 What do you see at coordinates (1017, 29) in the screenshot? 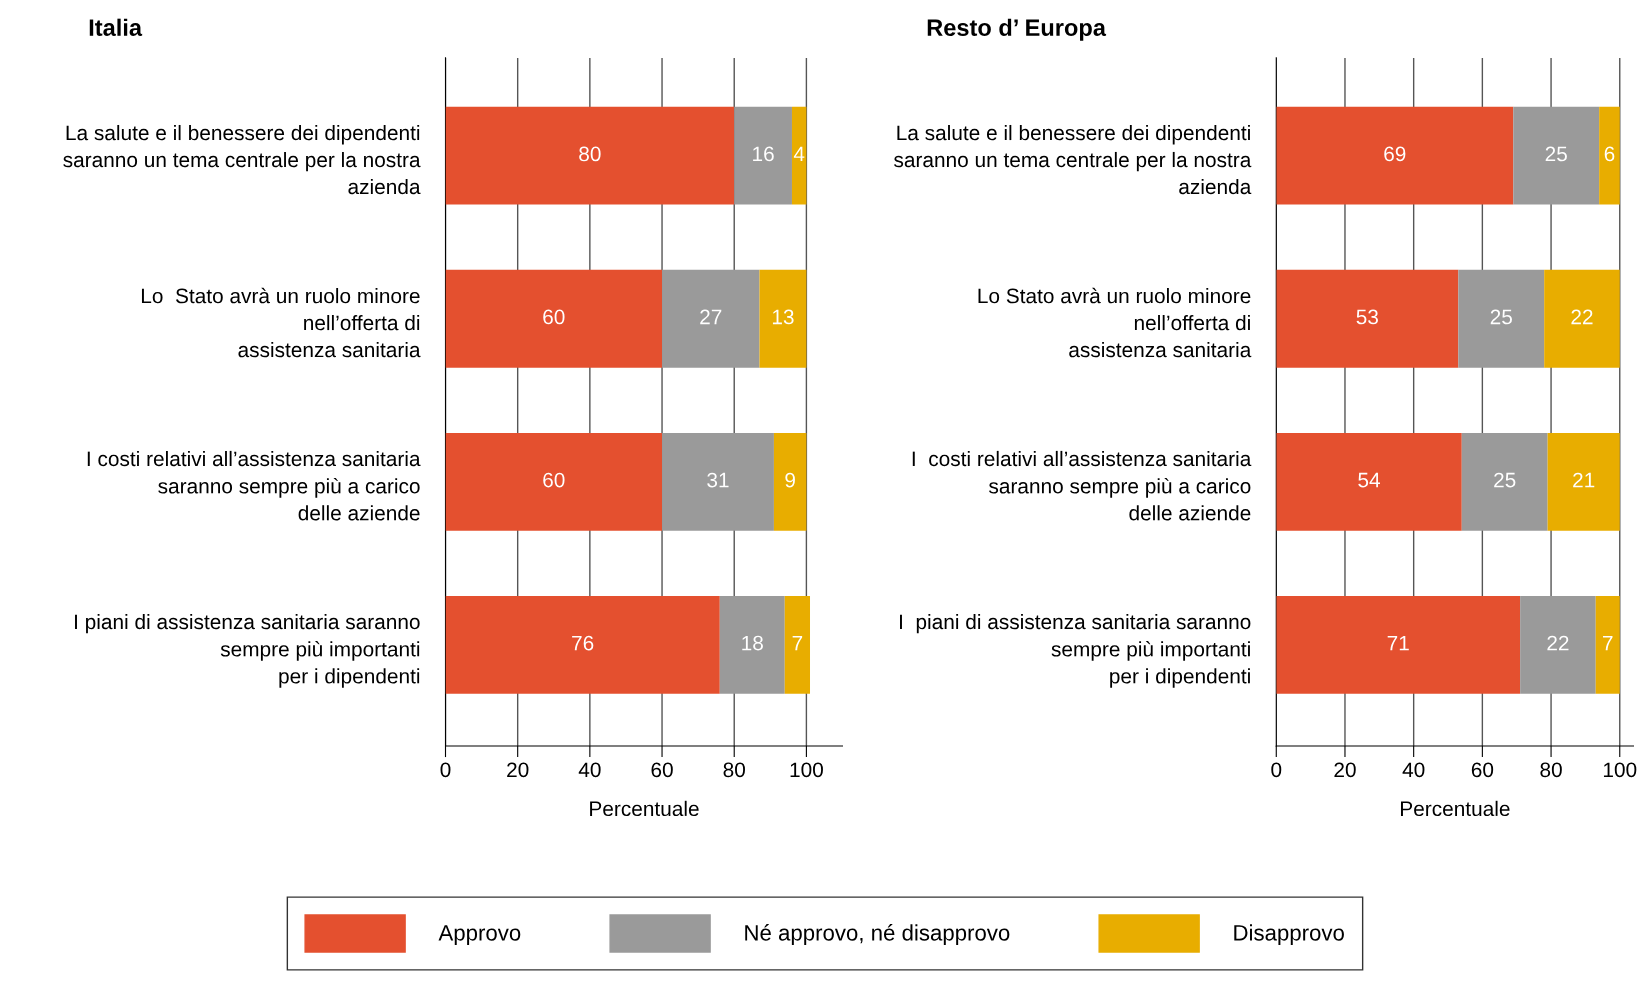
I see `text: Resto d’ Europa` at bounding box center [1017, 29].